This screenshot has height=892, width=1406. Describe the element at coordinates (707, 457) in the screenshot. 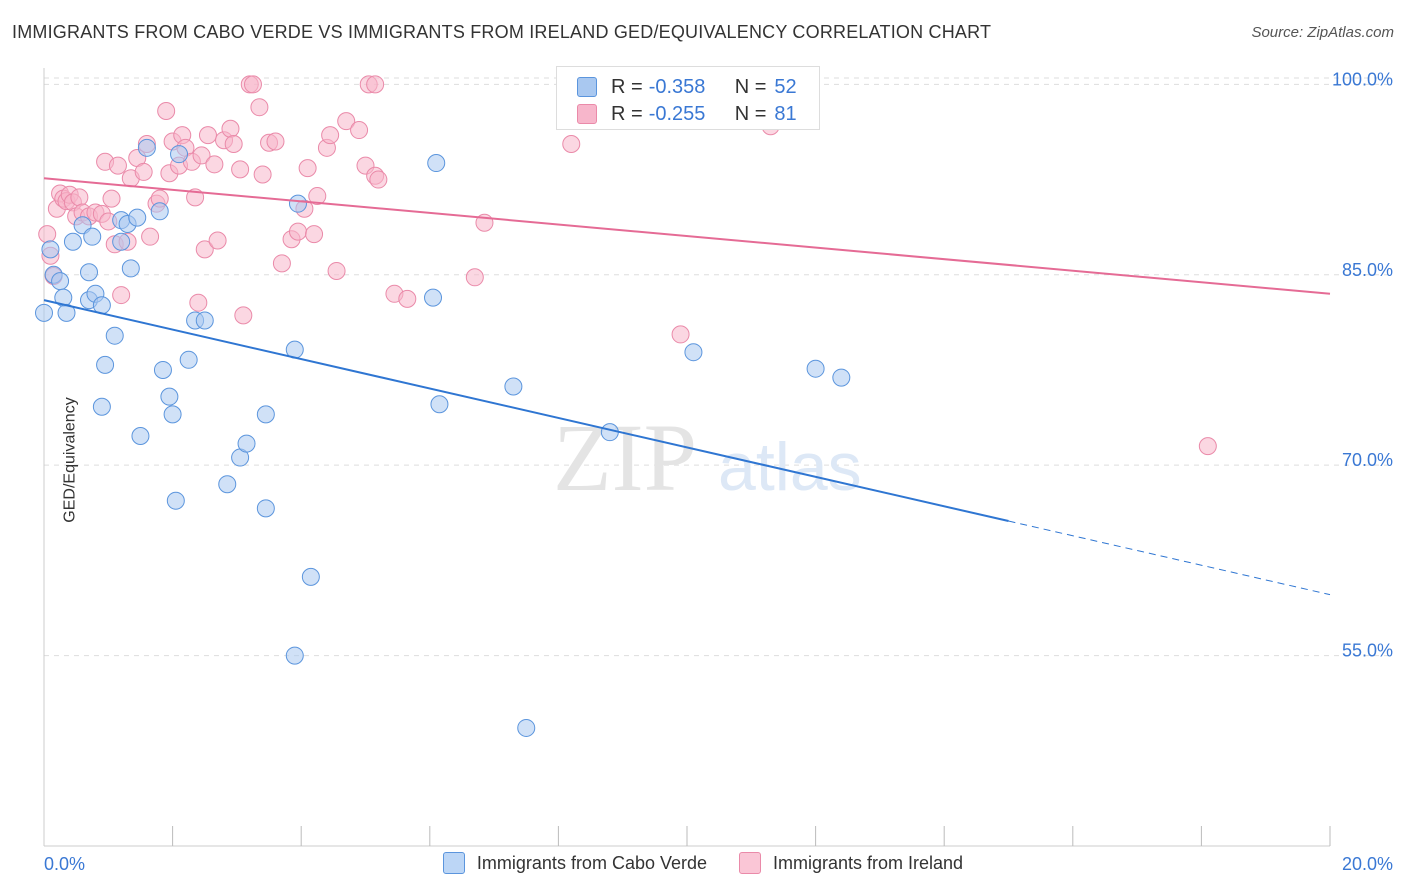

I see `watermark: ZIP atlas` at that location.